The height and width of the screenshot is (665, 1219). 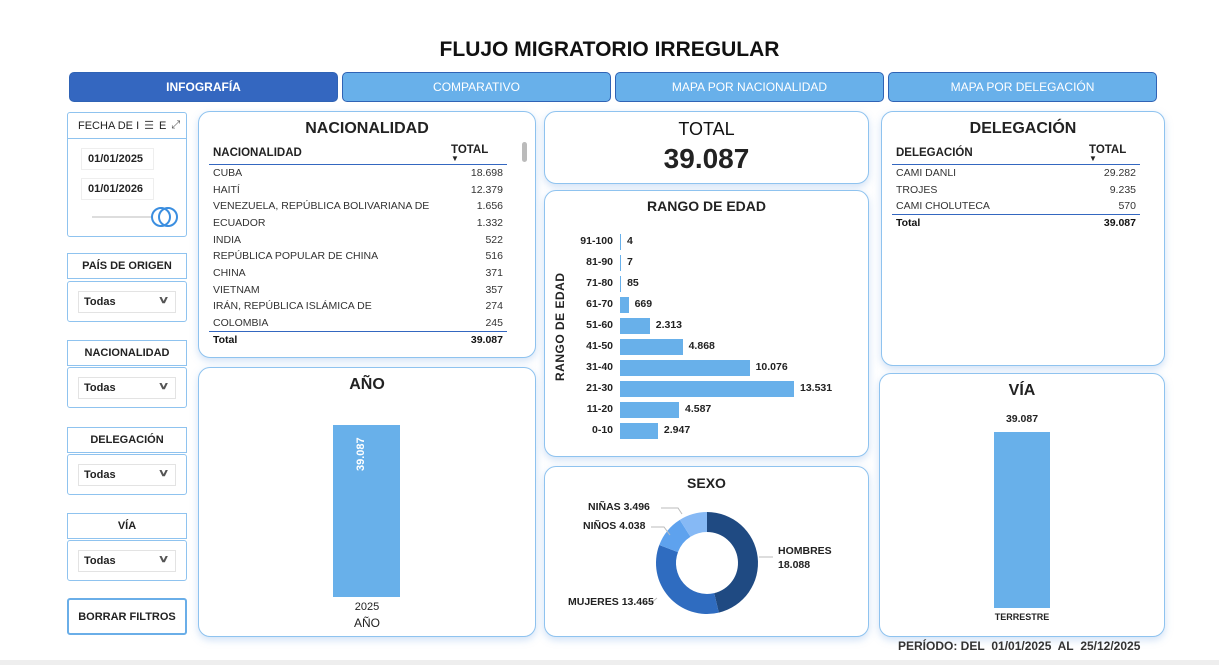 What do you see at coordinates (117, 159) in the screenshot?
I see `start-date-input: 01/01/2025` at bounding box center [117, 159].